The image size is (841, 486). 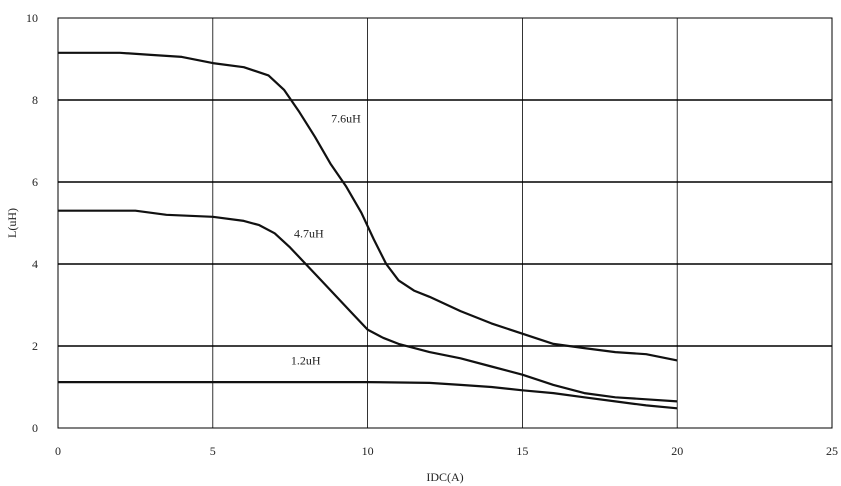 I want to click on x-tick-label: 0, so click(x=58, y=451).